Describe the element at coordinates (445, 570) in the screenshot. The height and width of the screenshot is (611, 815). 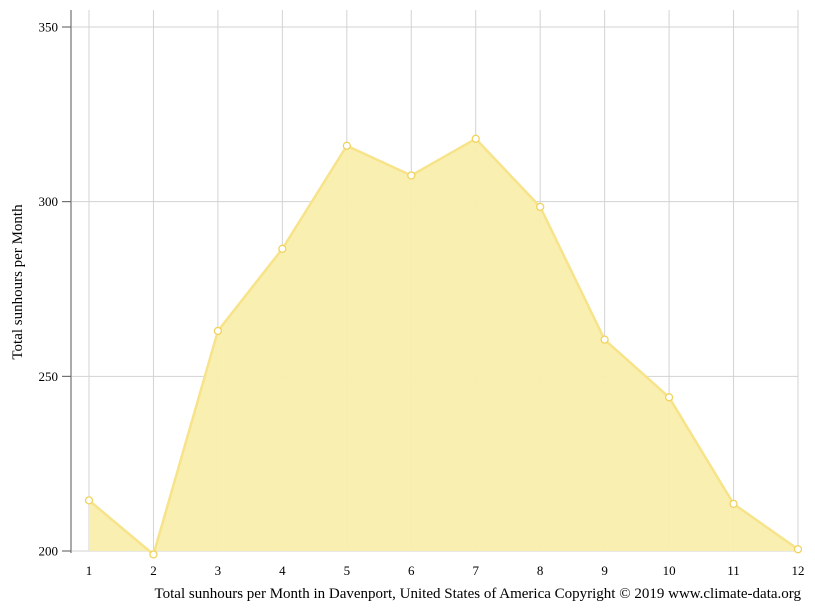
I see `x-axis-ticks: 1 2 3 4 5 6 7 8 9 10 11 12` at that location.